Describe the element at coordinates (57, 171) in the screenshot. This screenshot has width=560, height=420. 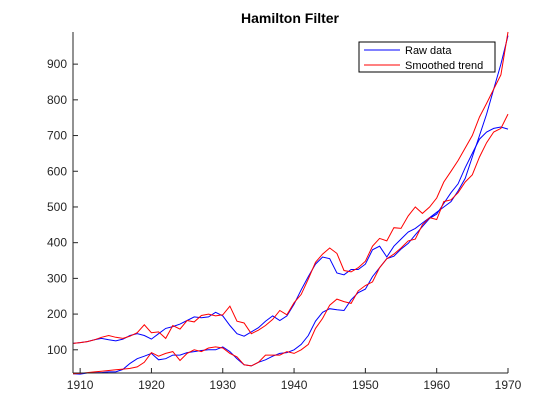
I see `y-tick-label: 600` at that location.